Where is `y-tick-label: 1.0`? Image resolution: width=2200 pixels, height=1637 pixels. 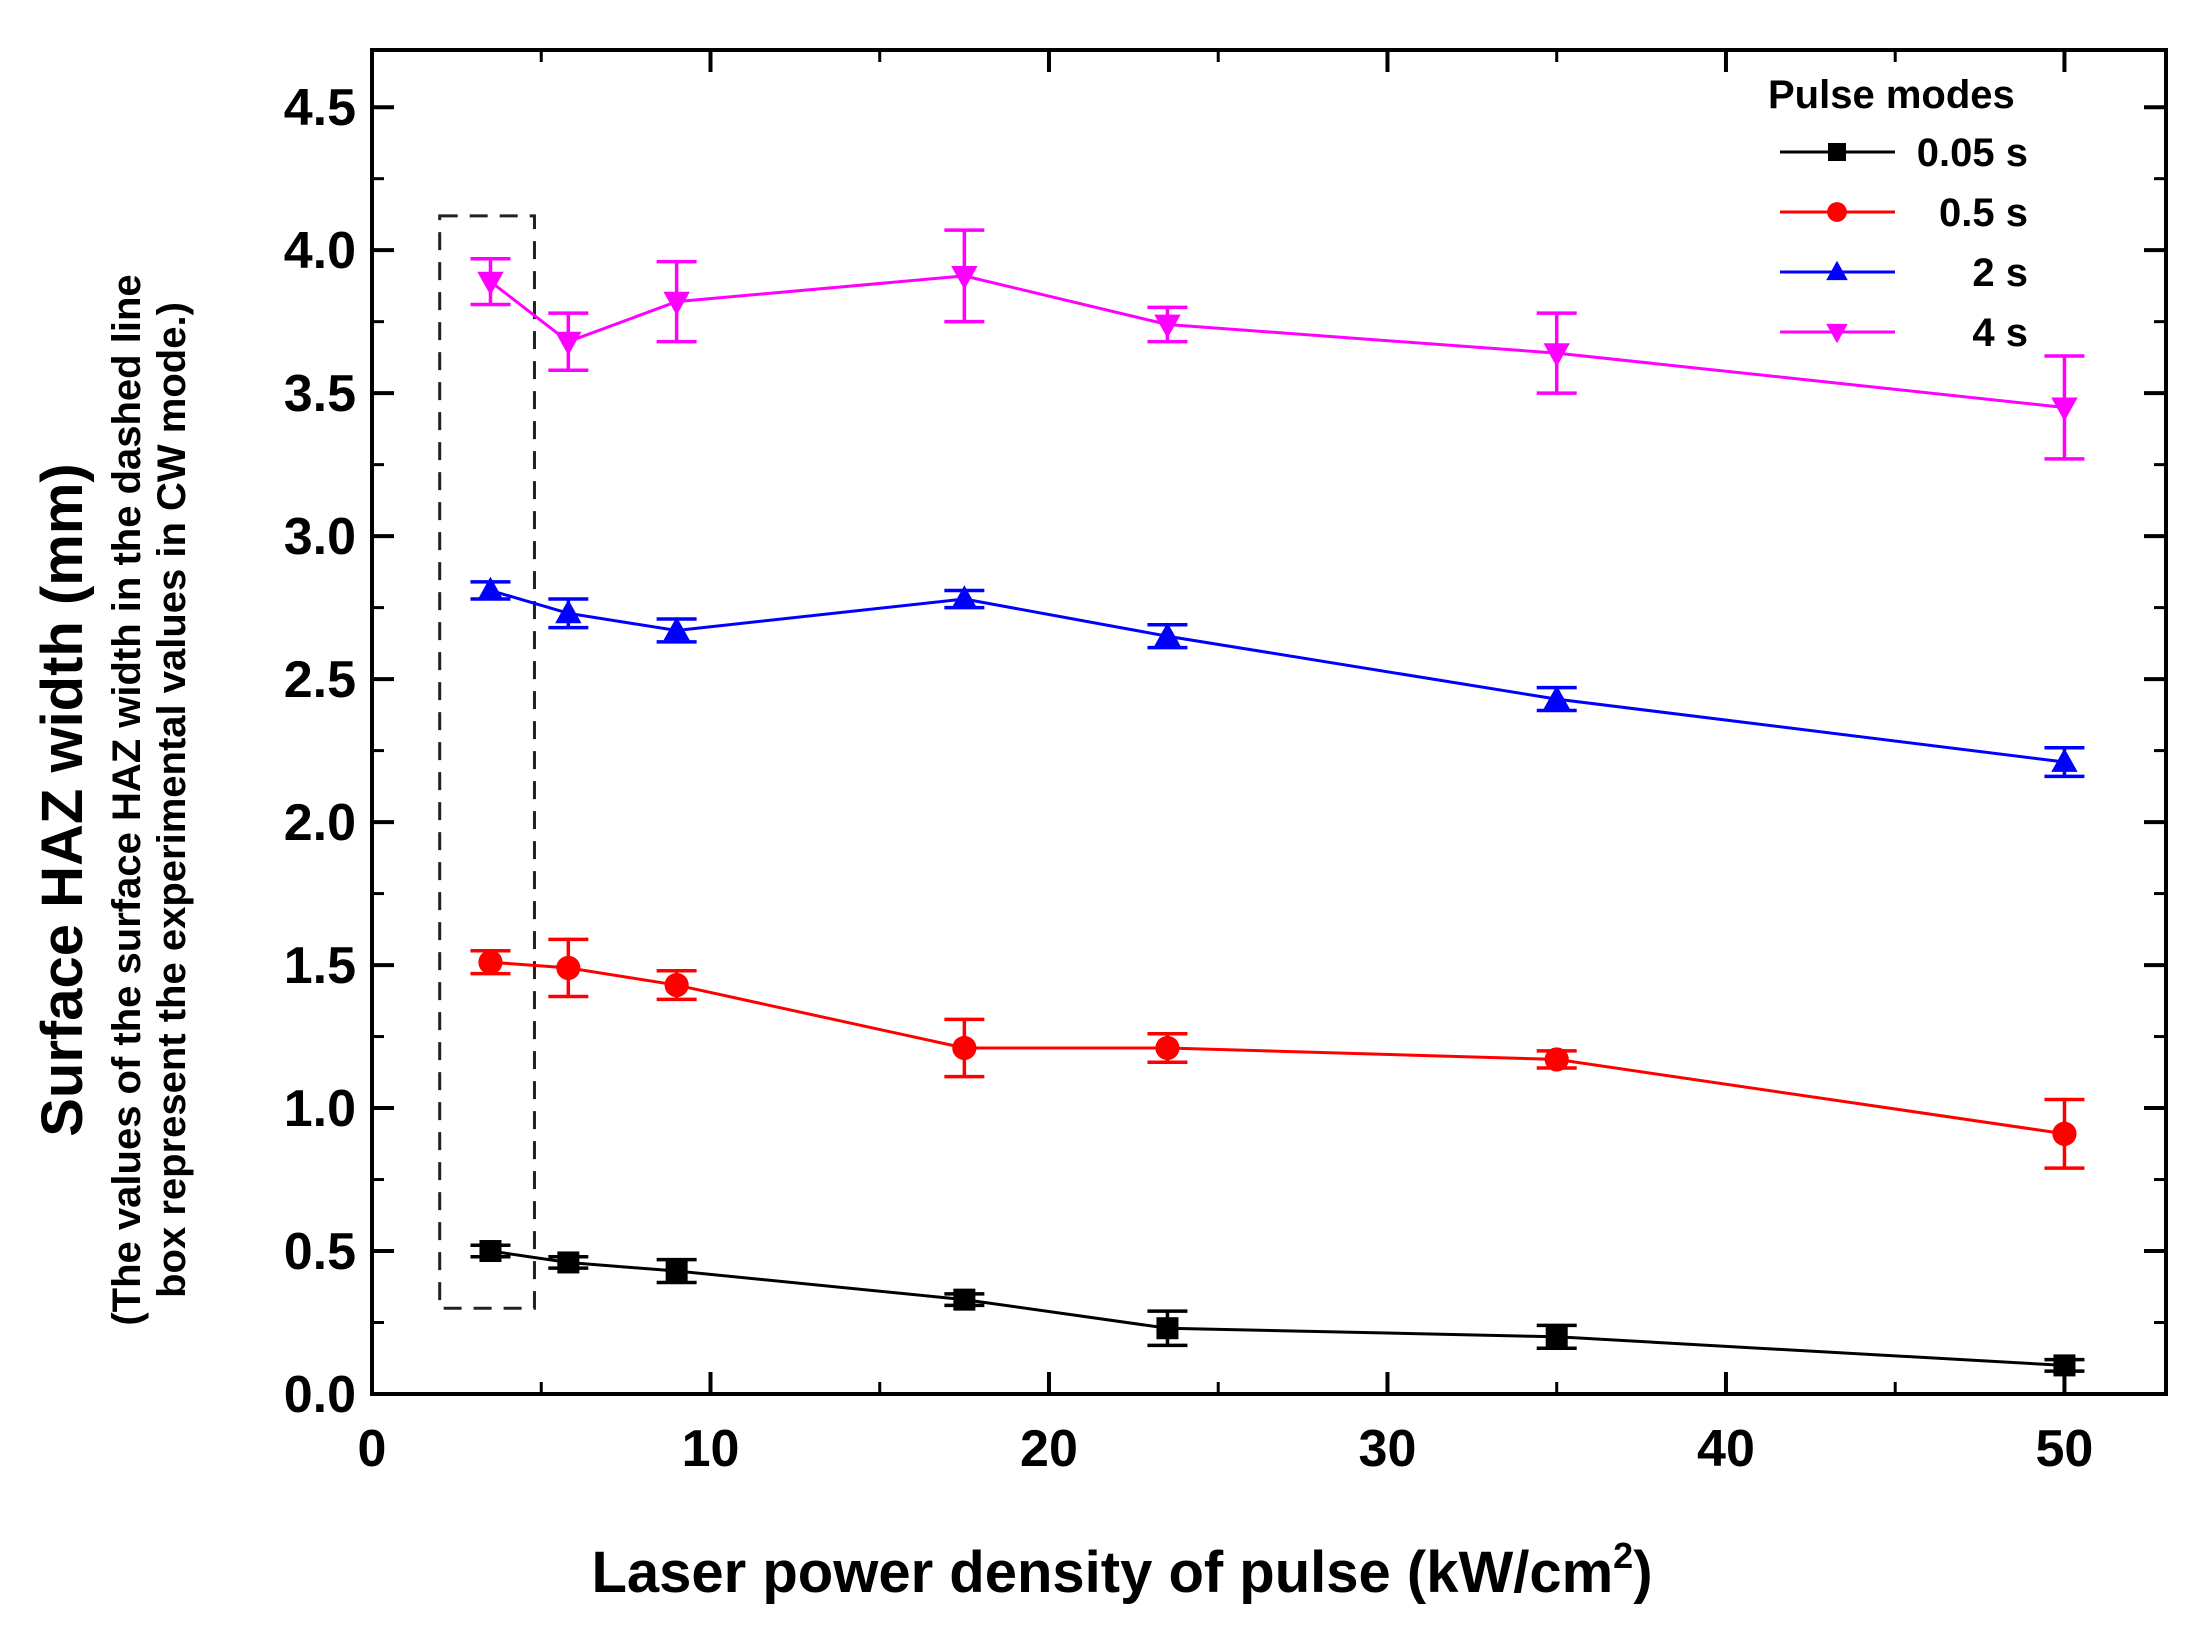 y-tick-label: 1.0 is located at coordinates (320, 1109).